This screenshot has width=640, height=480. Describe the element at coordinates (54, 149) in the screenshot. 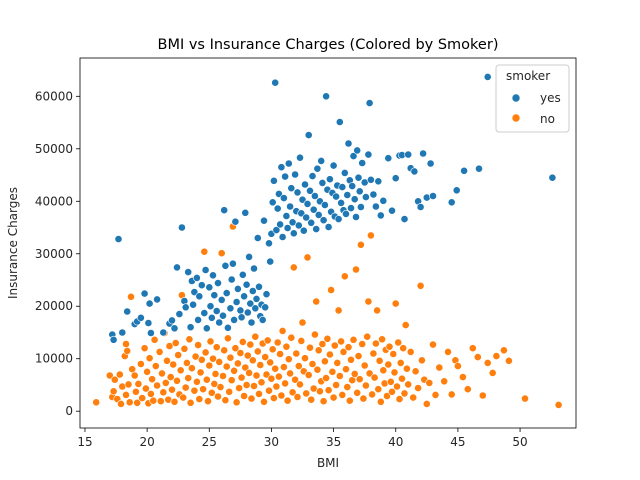

I see `y-tick-label: 50000` at that location.